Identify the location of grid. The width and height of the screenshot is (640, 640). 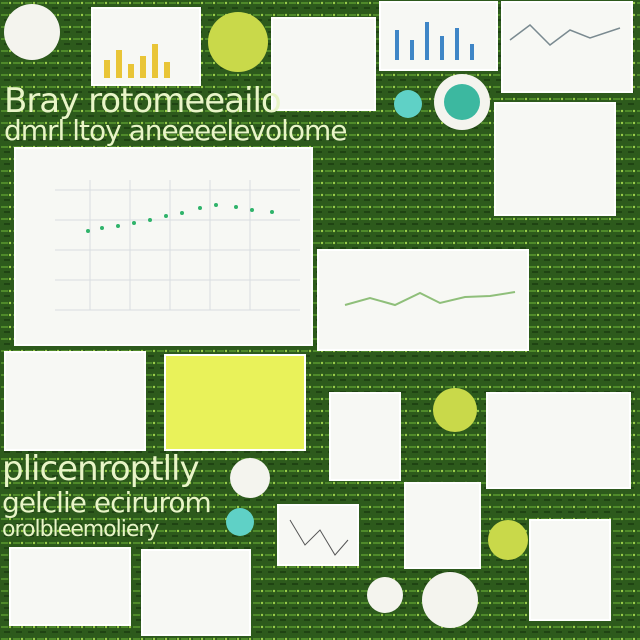
(177, 245).